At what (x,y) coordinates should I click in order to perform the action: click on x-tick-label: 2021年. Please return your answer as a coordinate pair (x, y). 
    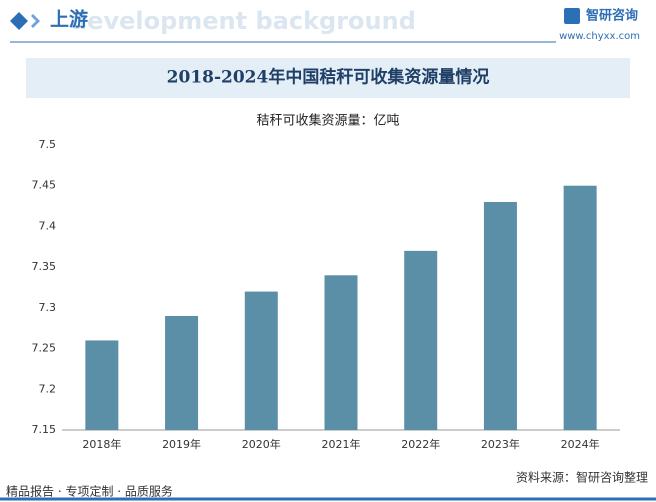
    Looking at the image, I should click on (341, 444).